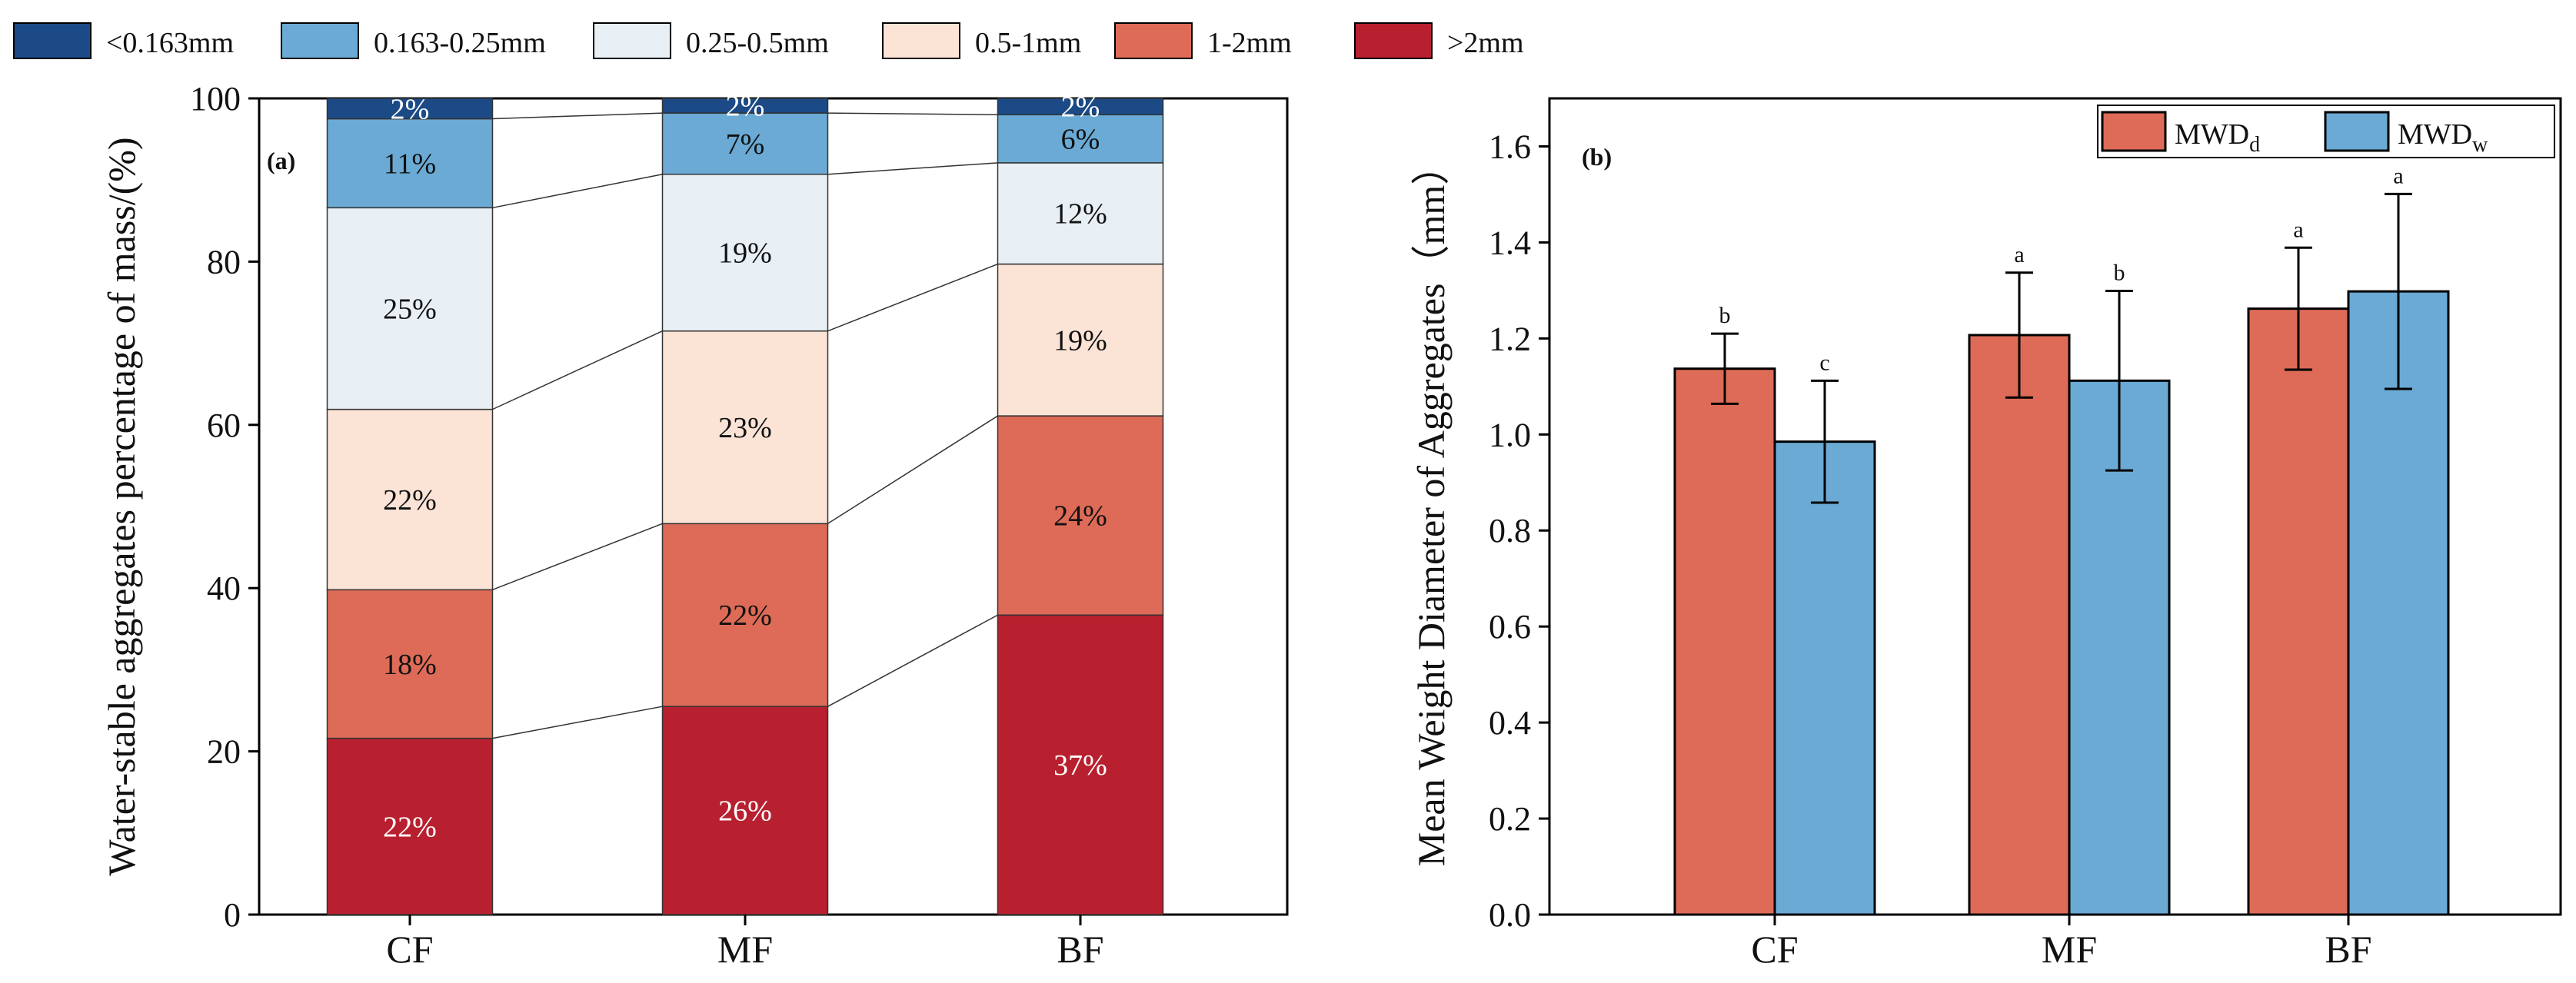 The image size is (2576, 983). What do you see at coordinates (2357, 131) in the screenshot?
I see `panel-b-legend-swatch-w` at bounding box center [2357, 131].